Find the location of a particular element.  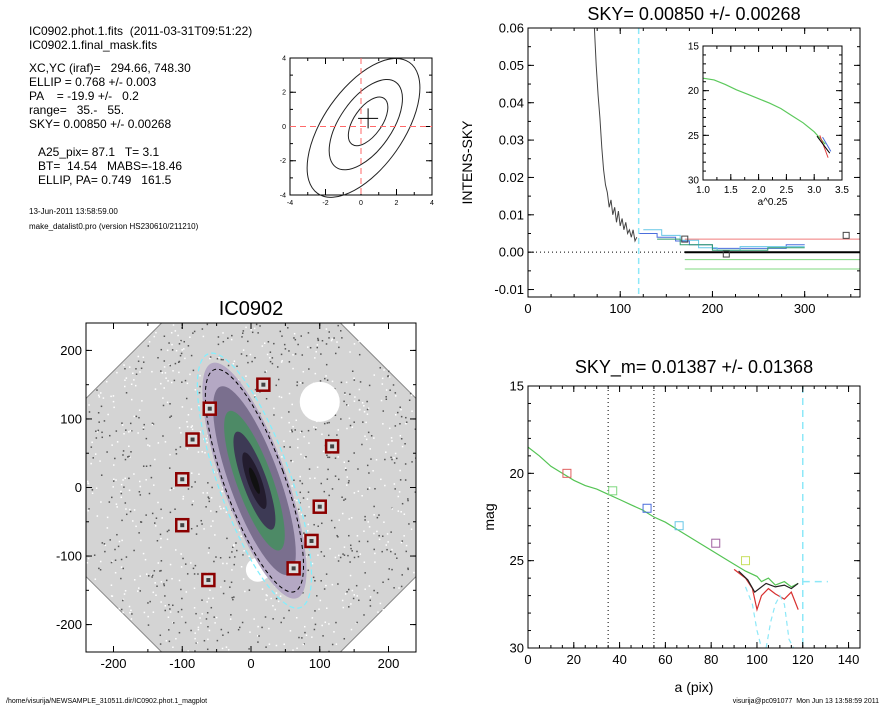

galaxy-isophote is located at coordinates (254, 480).